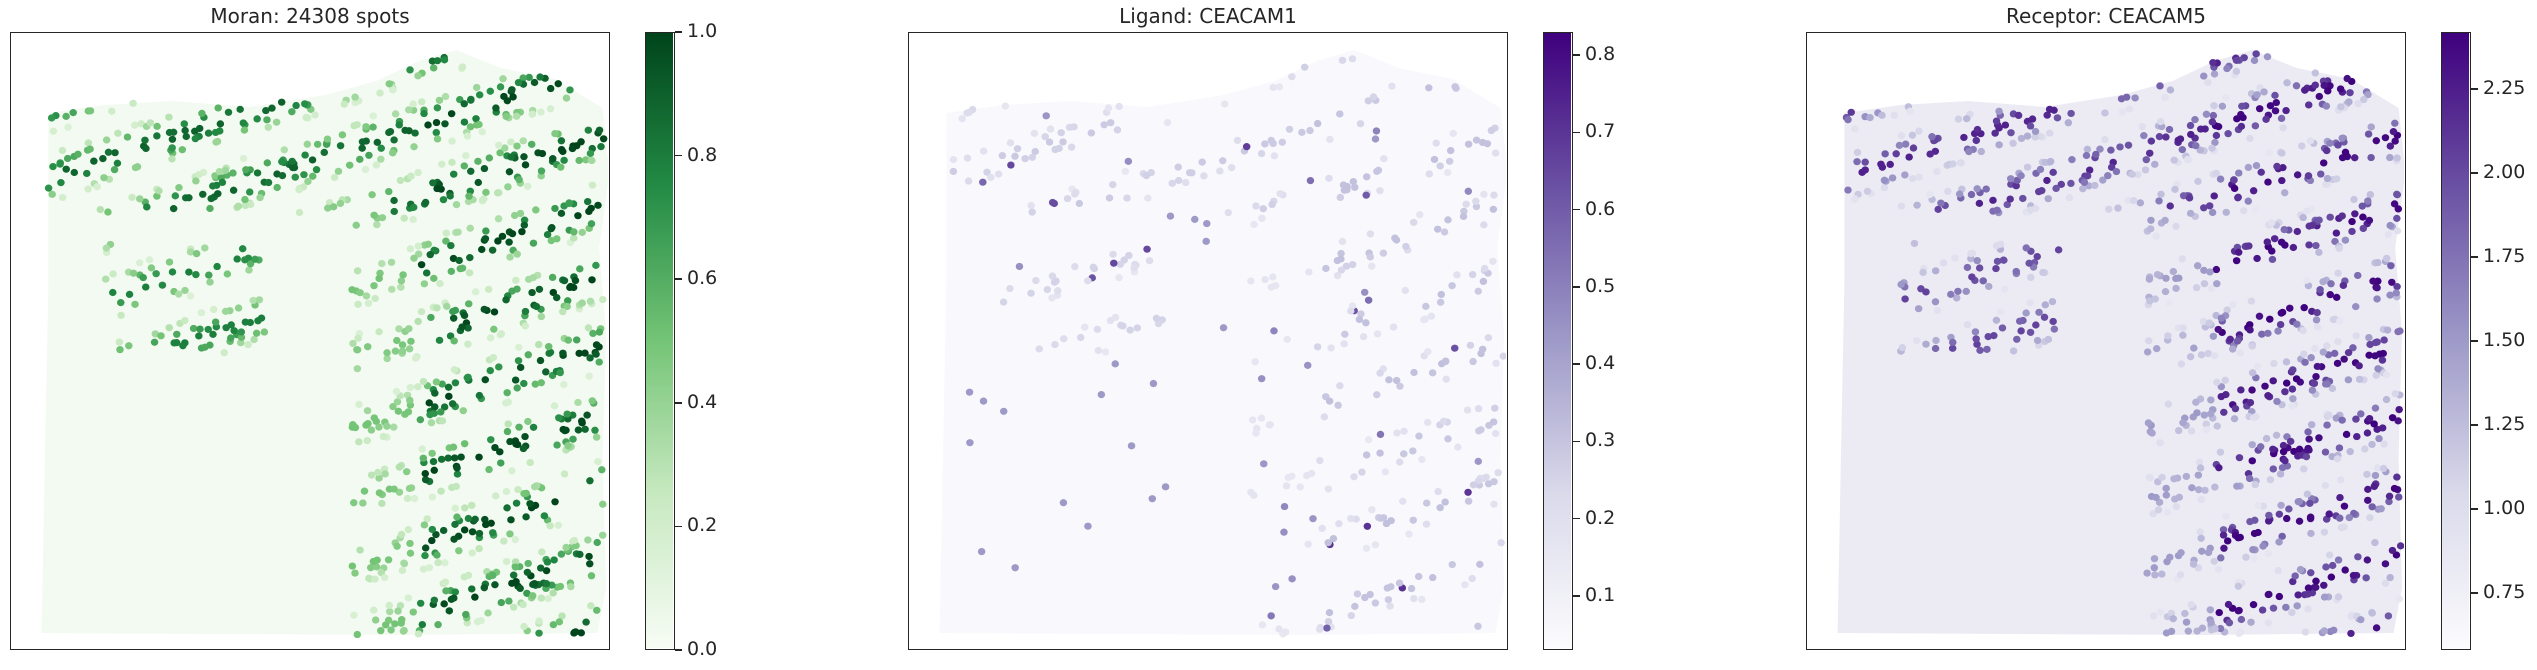  I want to click on colorbar-tick-label: 0.8, so click(702, 154).